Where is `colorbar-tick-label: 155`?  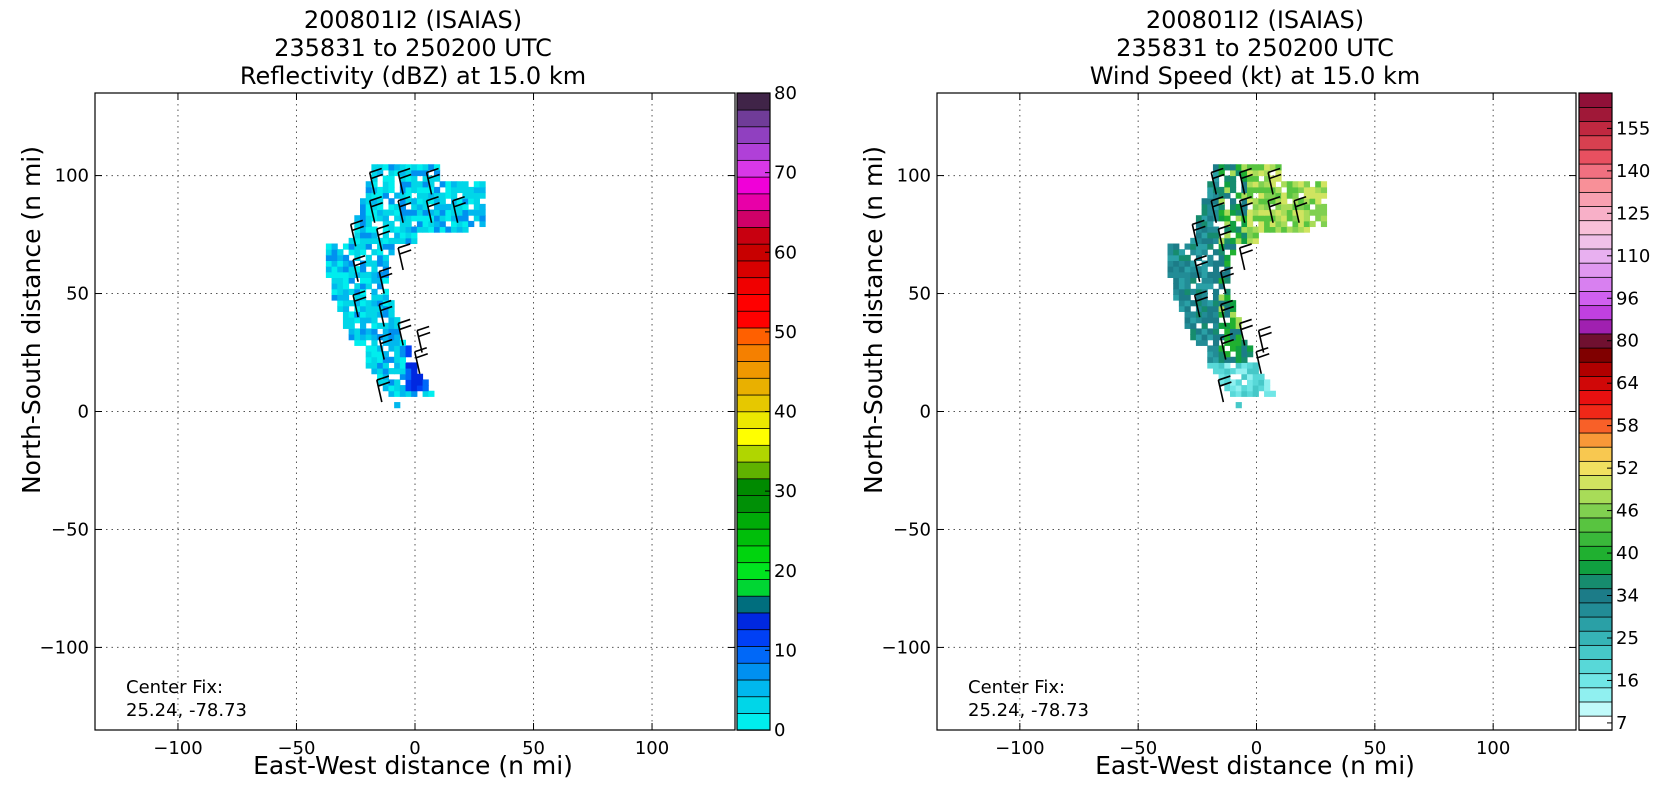
colorbar-tick-label: 155 is located at coordinates (1633, 128).